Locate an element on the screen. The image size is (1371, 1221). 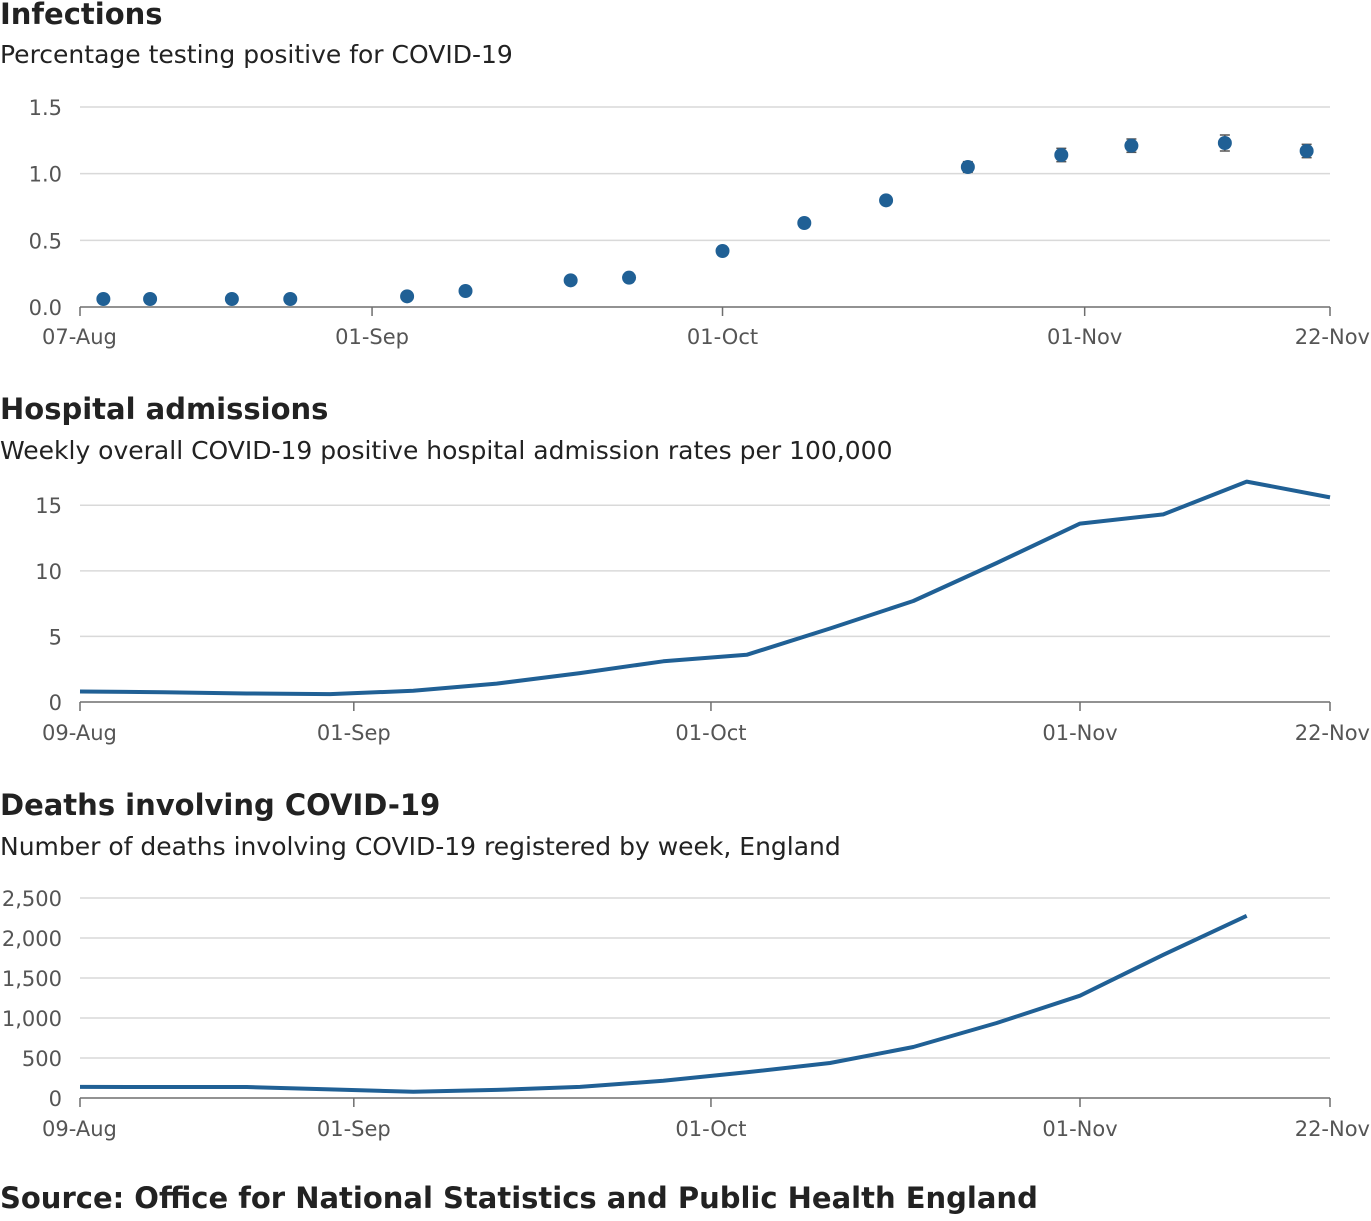
admissions-x-tick-label: 22-Nov is located at coordinates (1332, 733).